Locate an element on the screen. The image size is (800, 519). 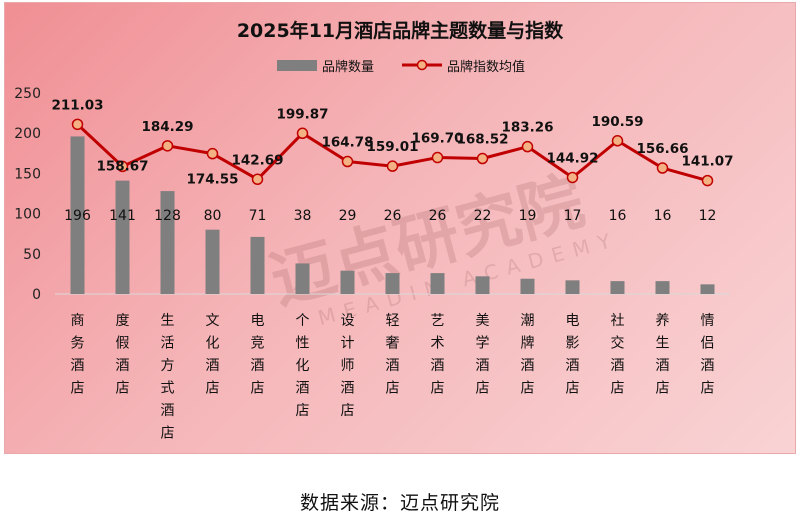
bar-value-label: 17 is located at coordinates (573, 216).